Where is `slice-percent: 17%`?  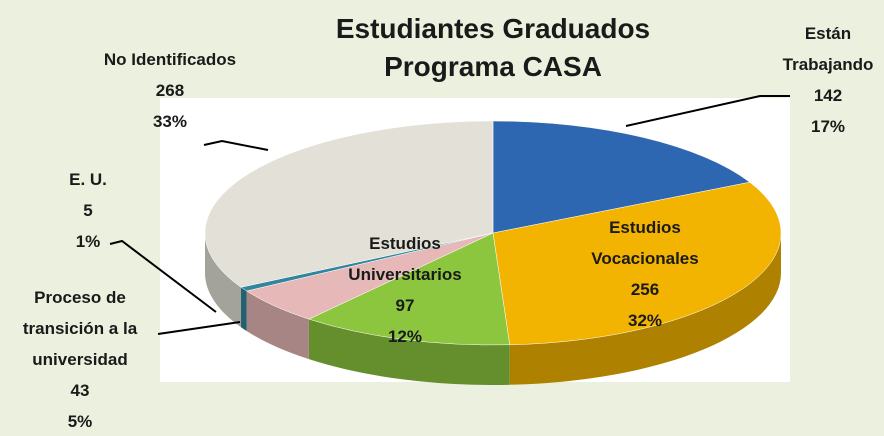
slice-percent: 17% is located at coordinates (828, 126).